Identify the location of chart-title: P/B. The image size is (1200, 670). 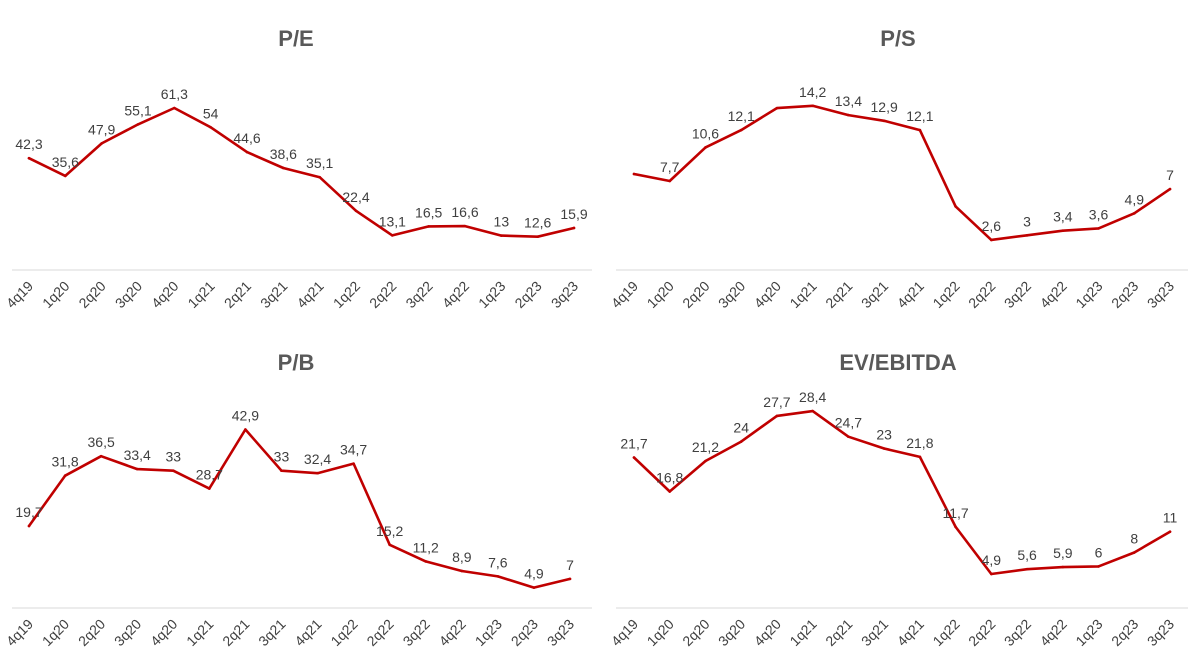
(296, 362).